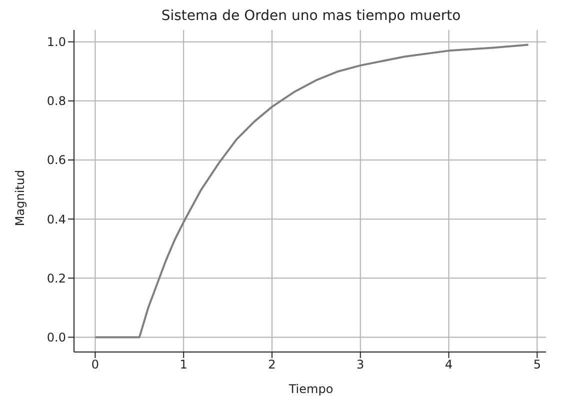 The height and width of the screenshot is (410, 562). Describe the element at coordinates (56, 42) in the screenshot. I see `y-tick-label: 1.0` at that location.